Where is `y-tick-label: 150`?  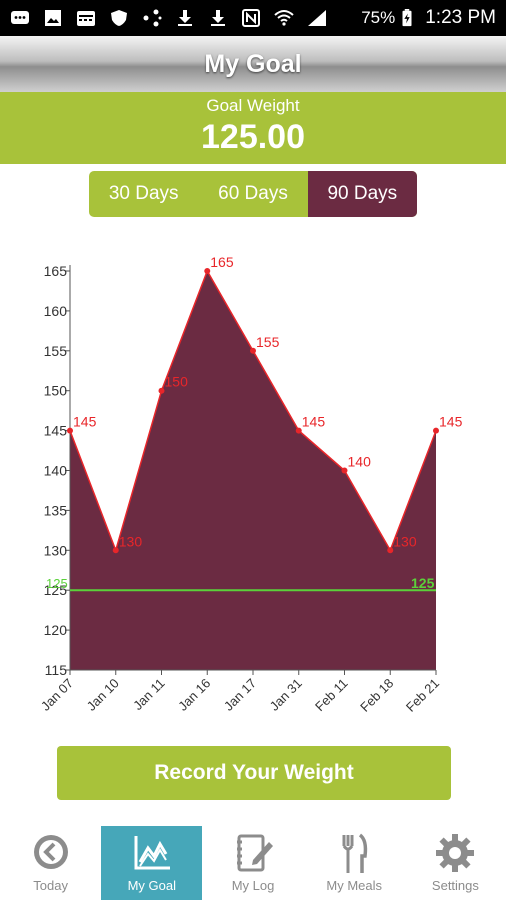 y-tick-label: 150 is located at coordinates (56, 391).